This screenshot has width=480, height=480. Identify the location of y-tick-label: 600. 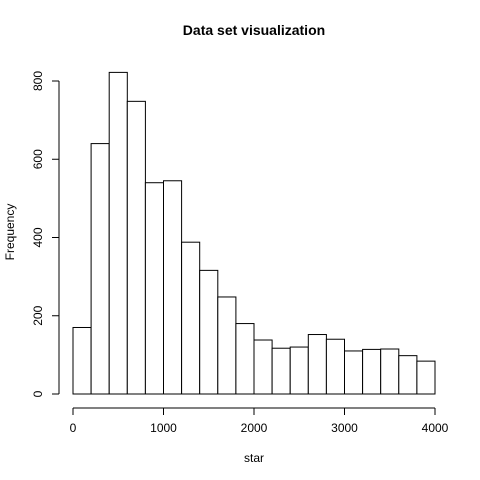
(38, 159).